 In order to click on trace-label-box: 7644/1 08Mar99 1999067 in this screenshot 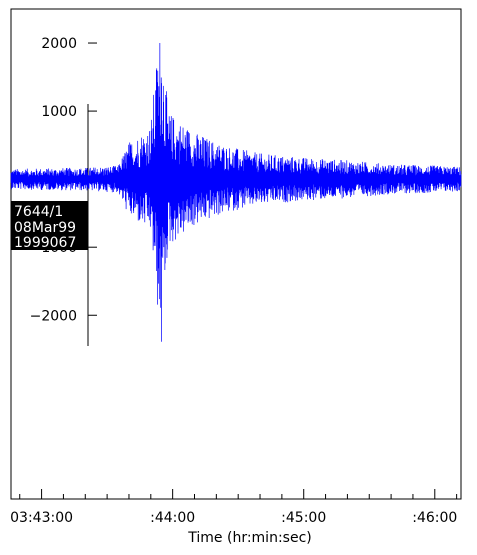, I will do `click(49, 226)`.